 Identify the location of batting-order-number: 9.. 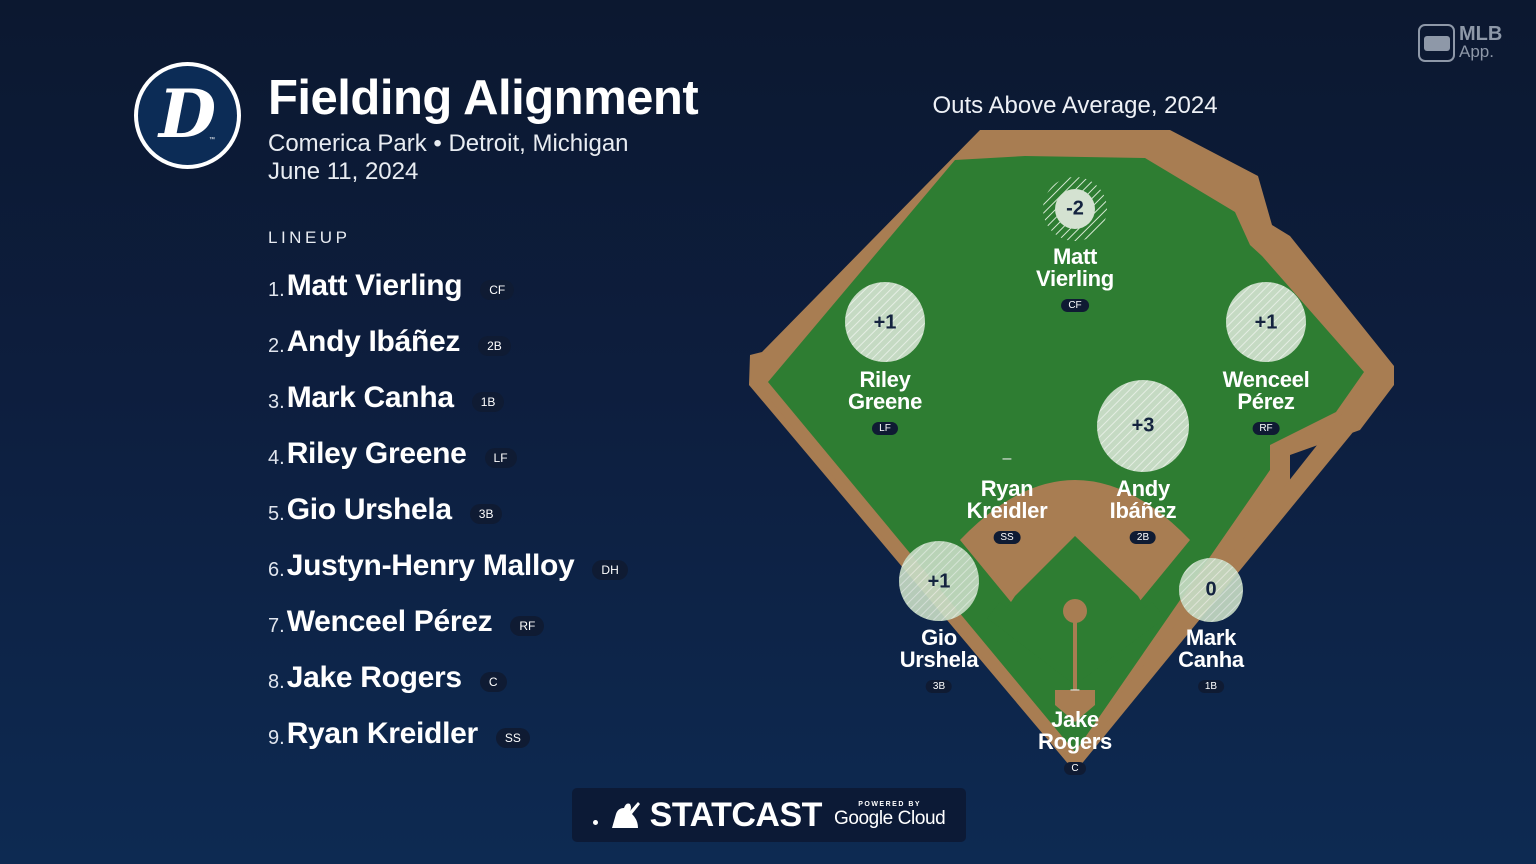
(276, 737).